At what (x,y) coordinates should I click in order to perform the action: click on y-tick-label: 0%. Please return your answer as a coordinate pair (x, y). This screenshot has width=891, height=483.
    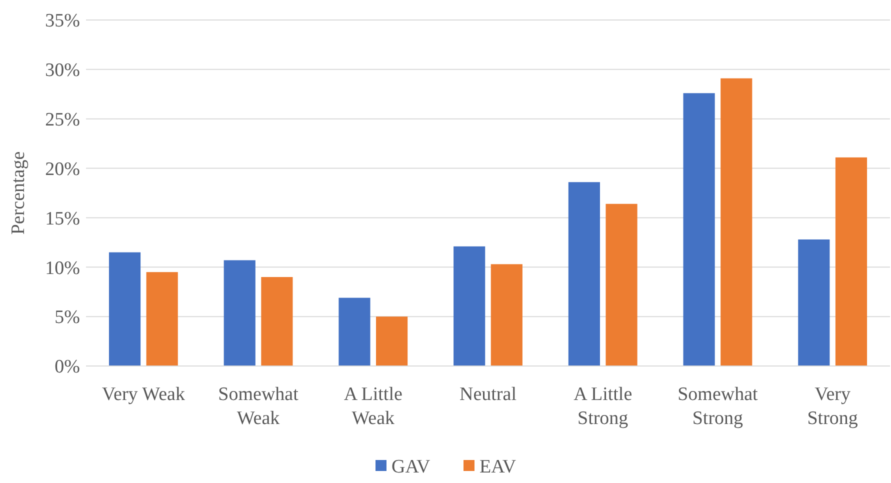
    Looking at the image, I should click on (67, 367).